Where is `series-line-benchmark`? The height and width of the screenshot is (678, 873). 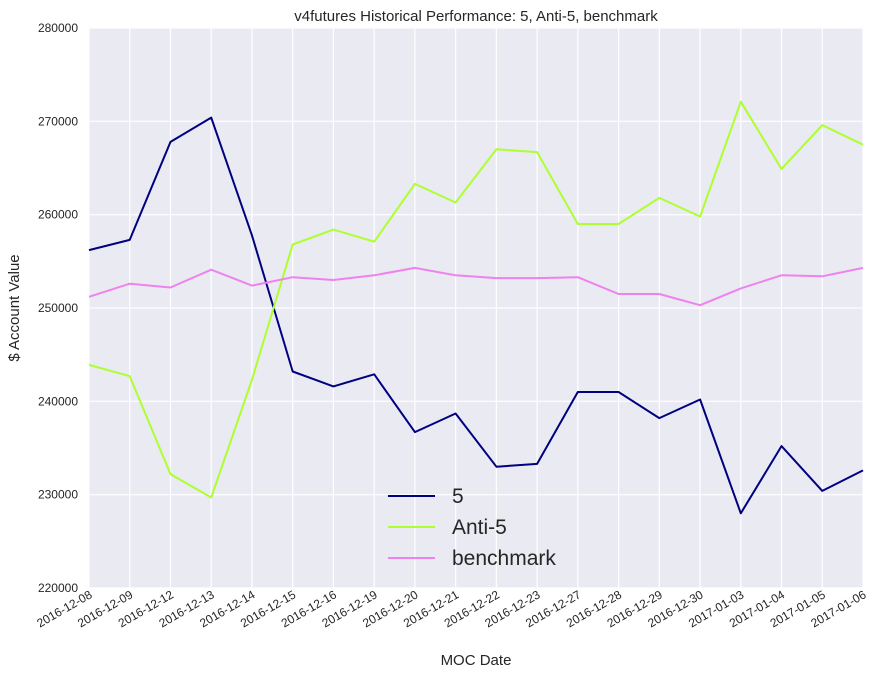 series-line-benchmark is located at coordinates (476, 286).